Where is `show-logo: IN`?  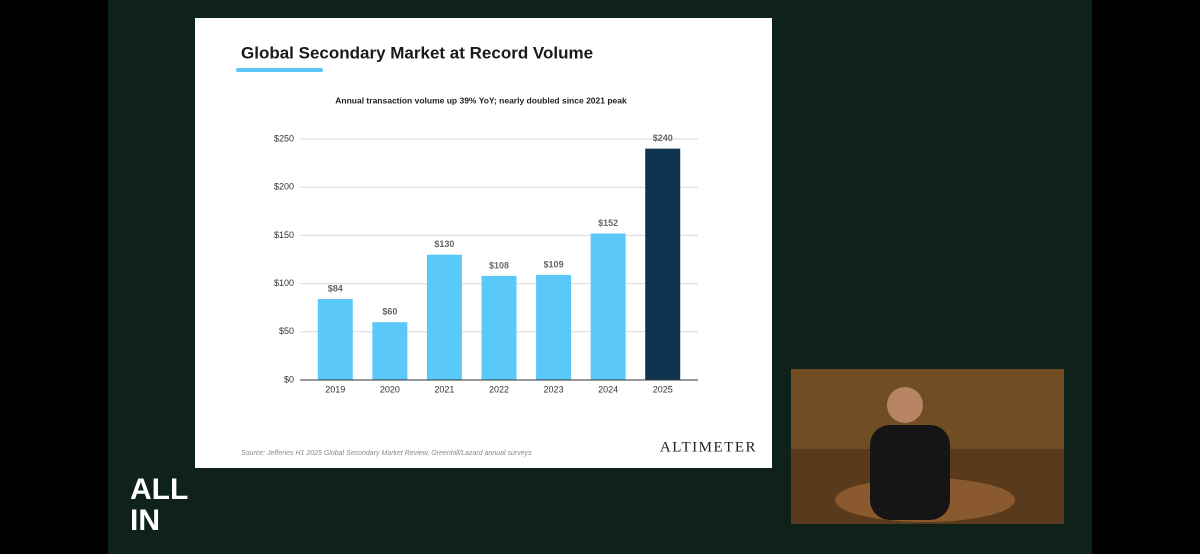 show-logo: IN is located at coordinates (145, 520).